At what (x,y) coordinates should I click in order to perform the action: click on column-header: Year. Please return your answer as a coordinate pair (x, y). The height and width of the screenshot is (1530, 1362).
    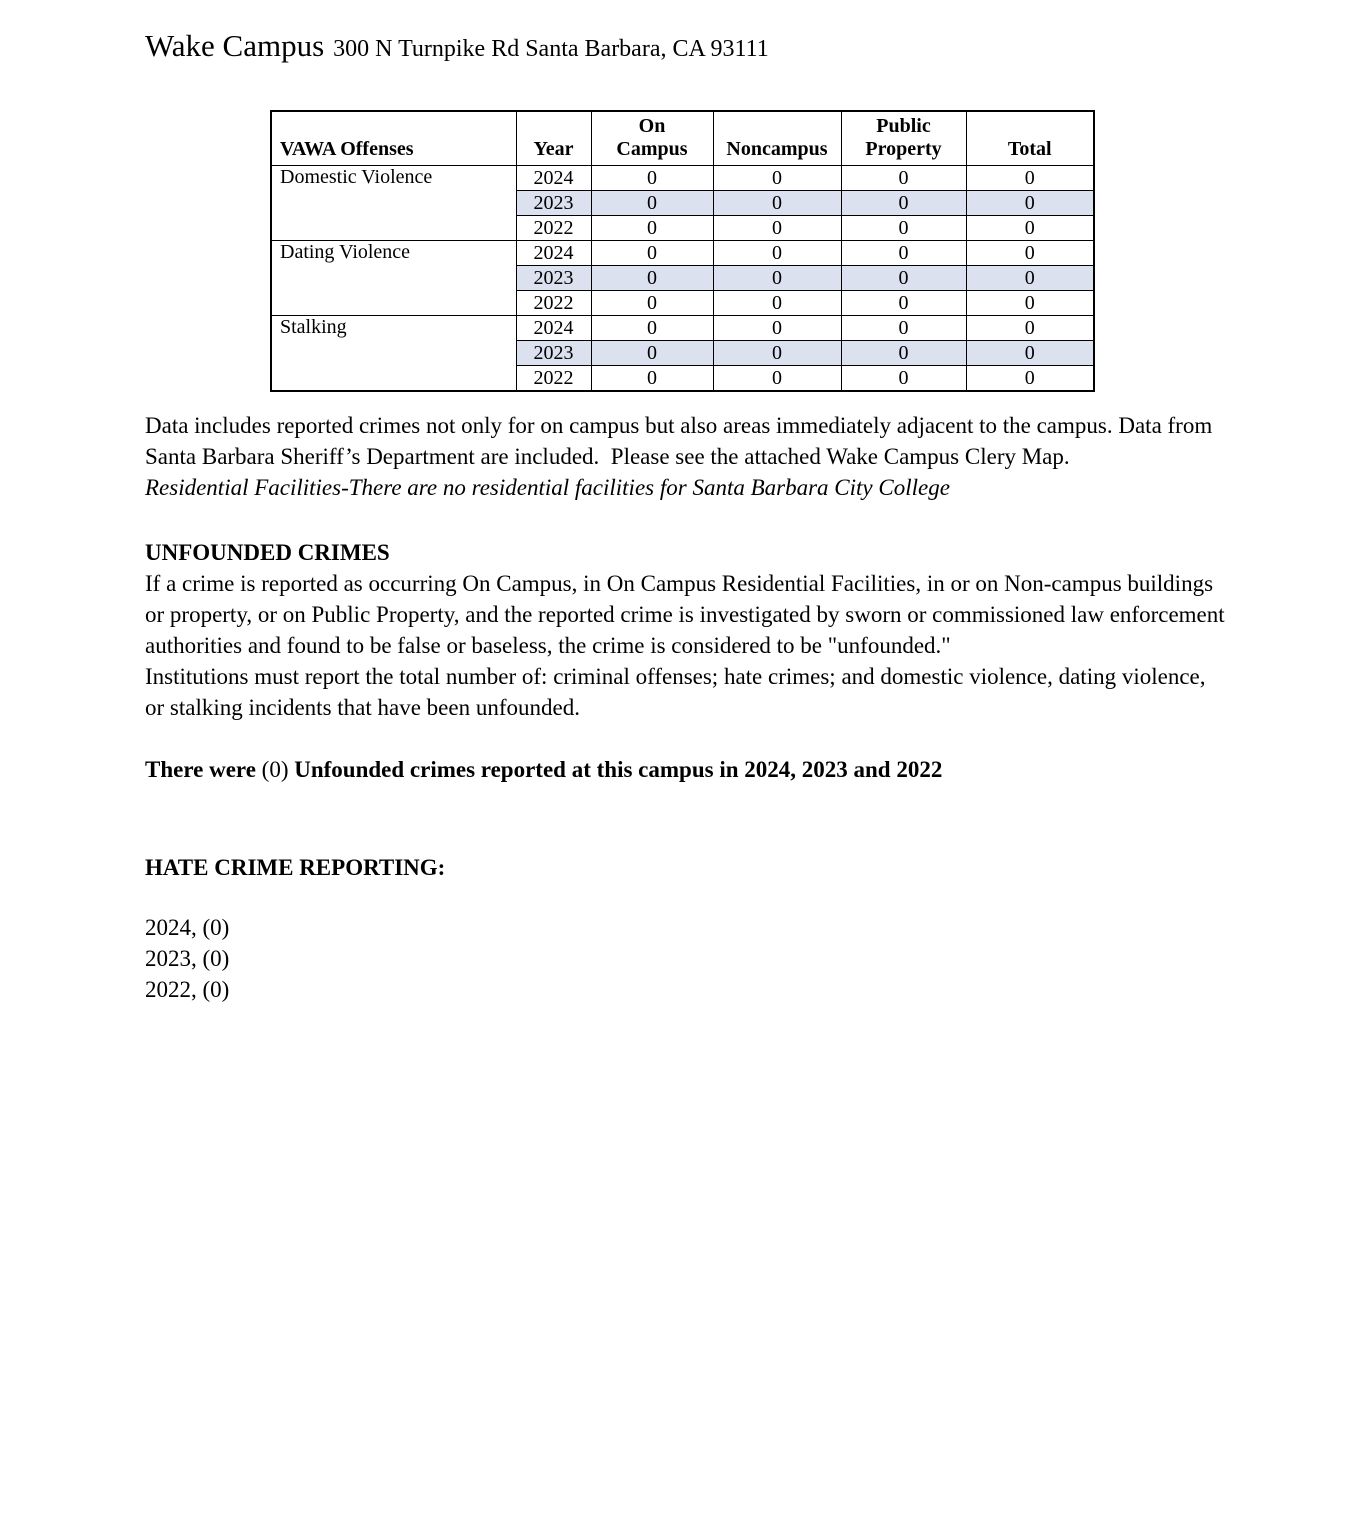
    Looking at the image, I should click on (553, 138).